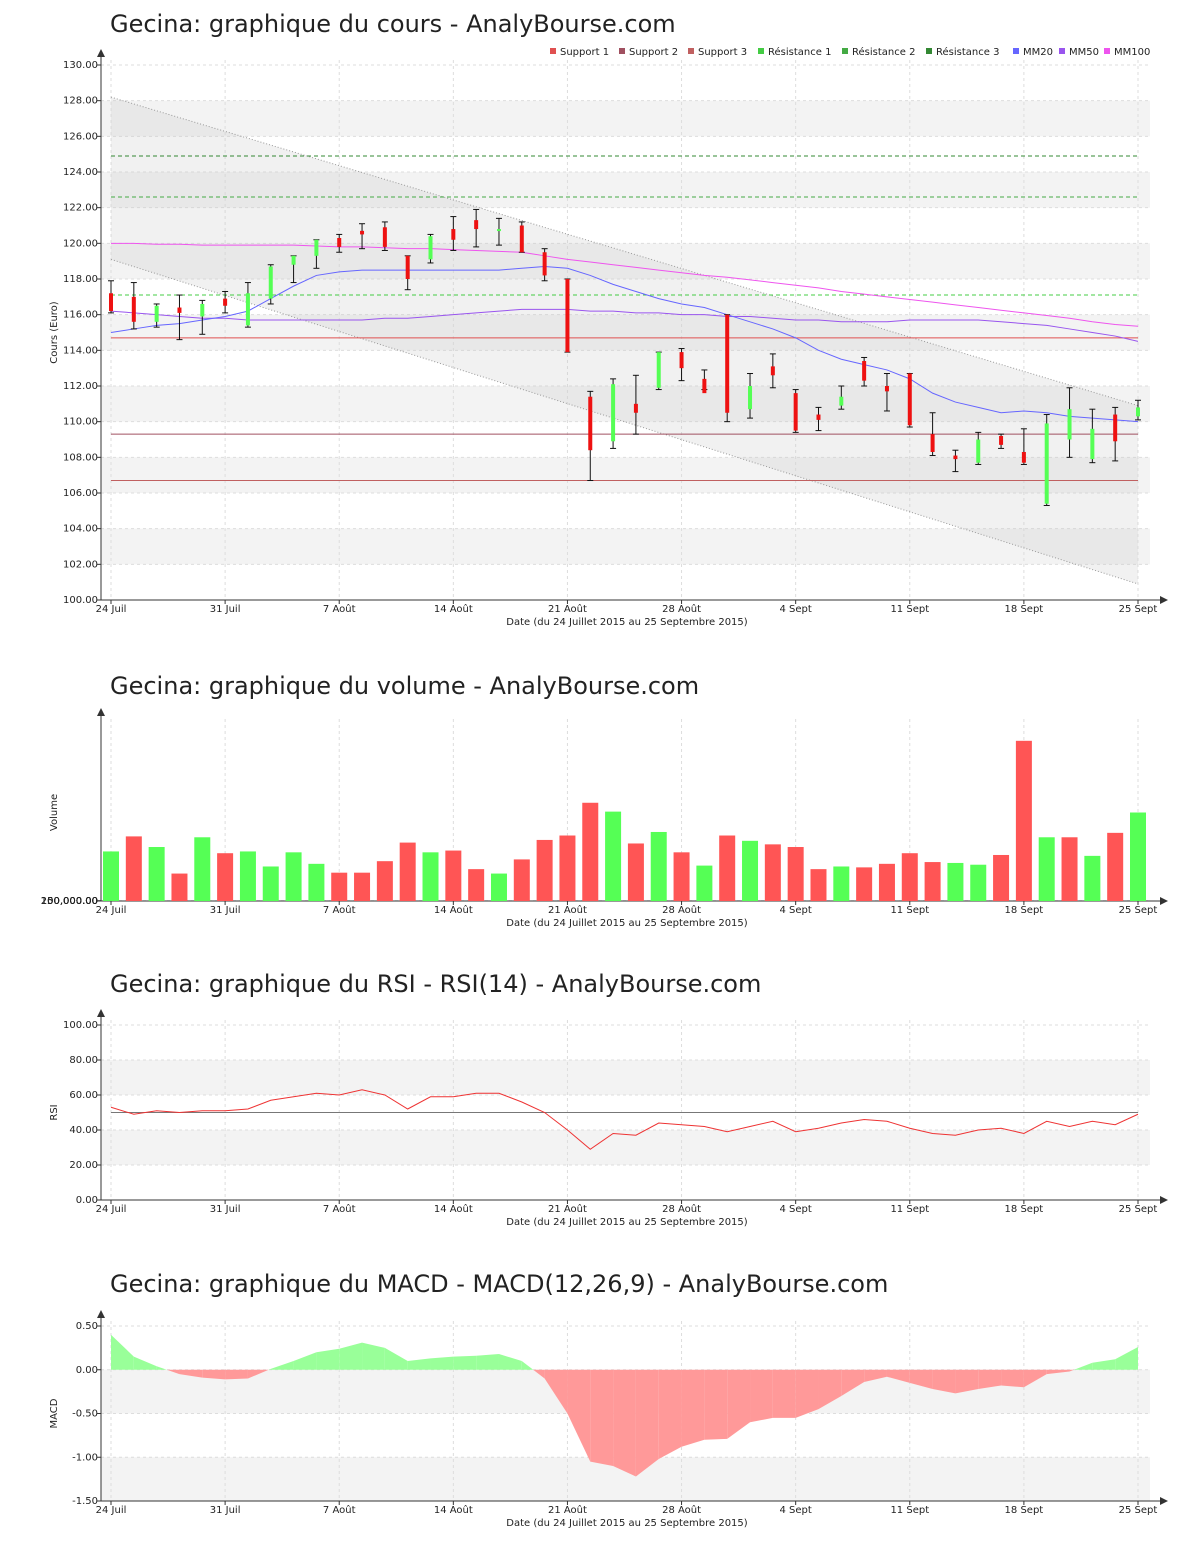  Describe the element at coordinates (967, 52) in the screenshot. I see `legend-label: Résistance 3` at that location.